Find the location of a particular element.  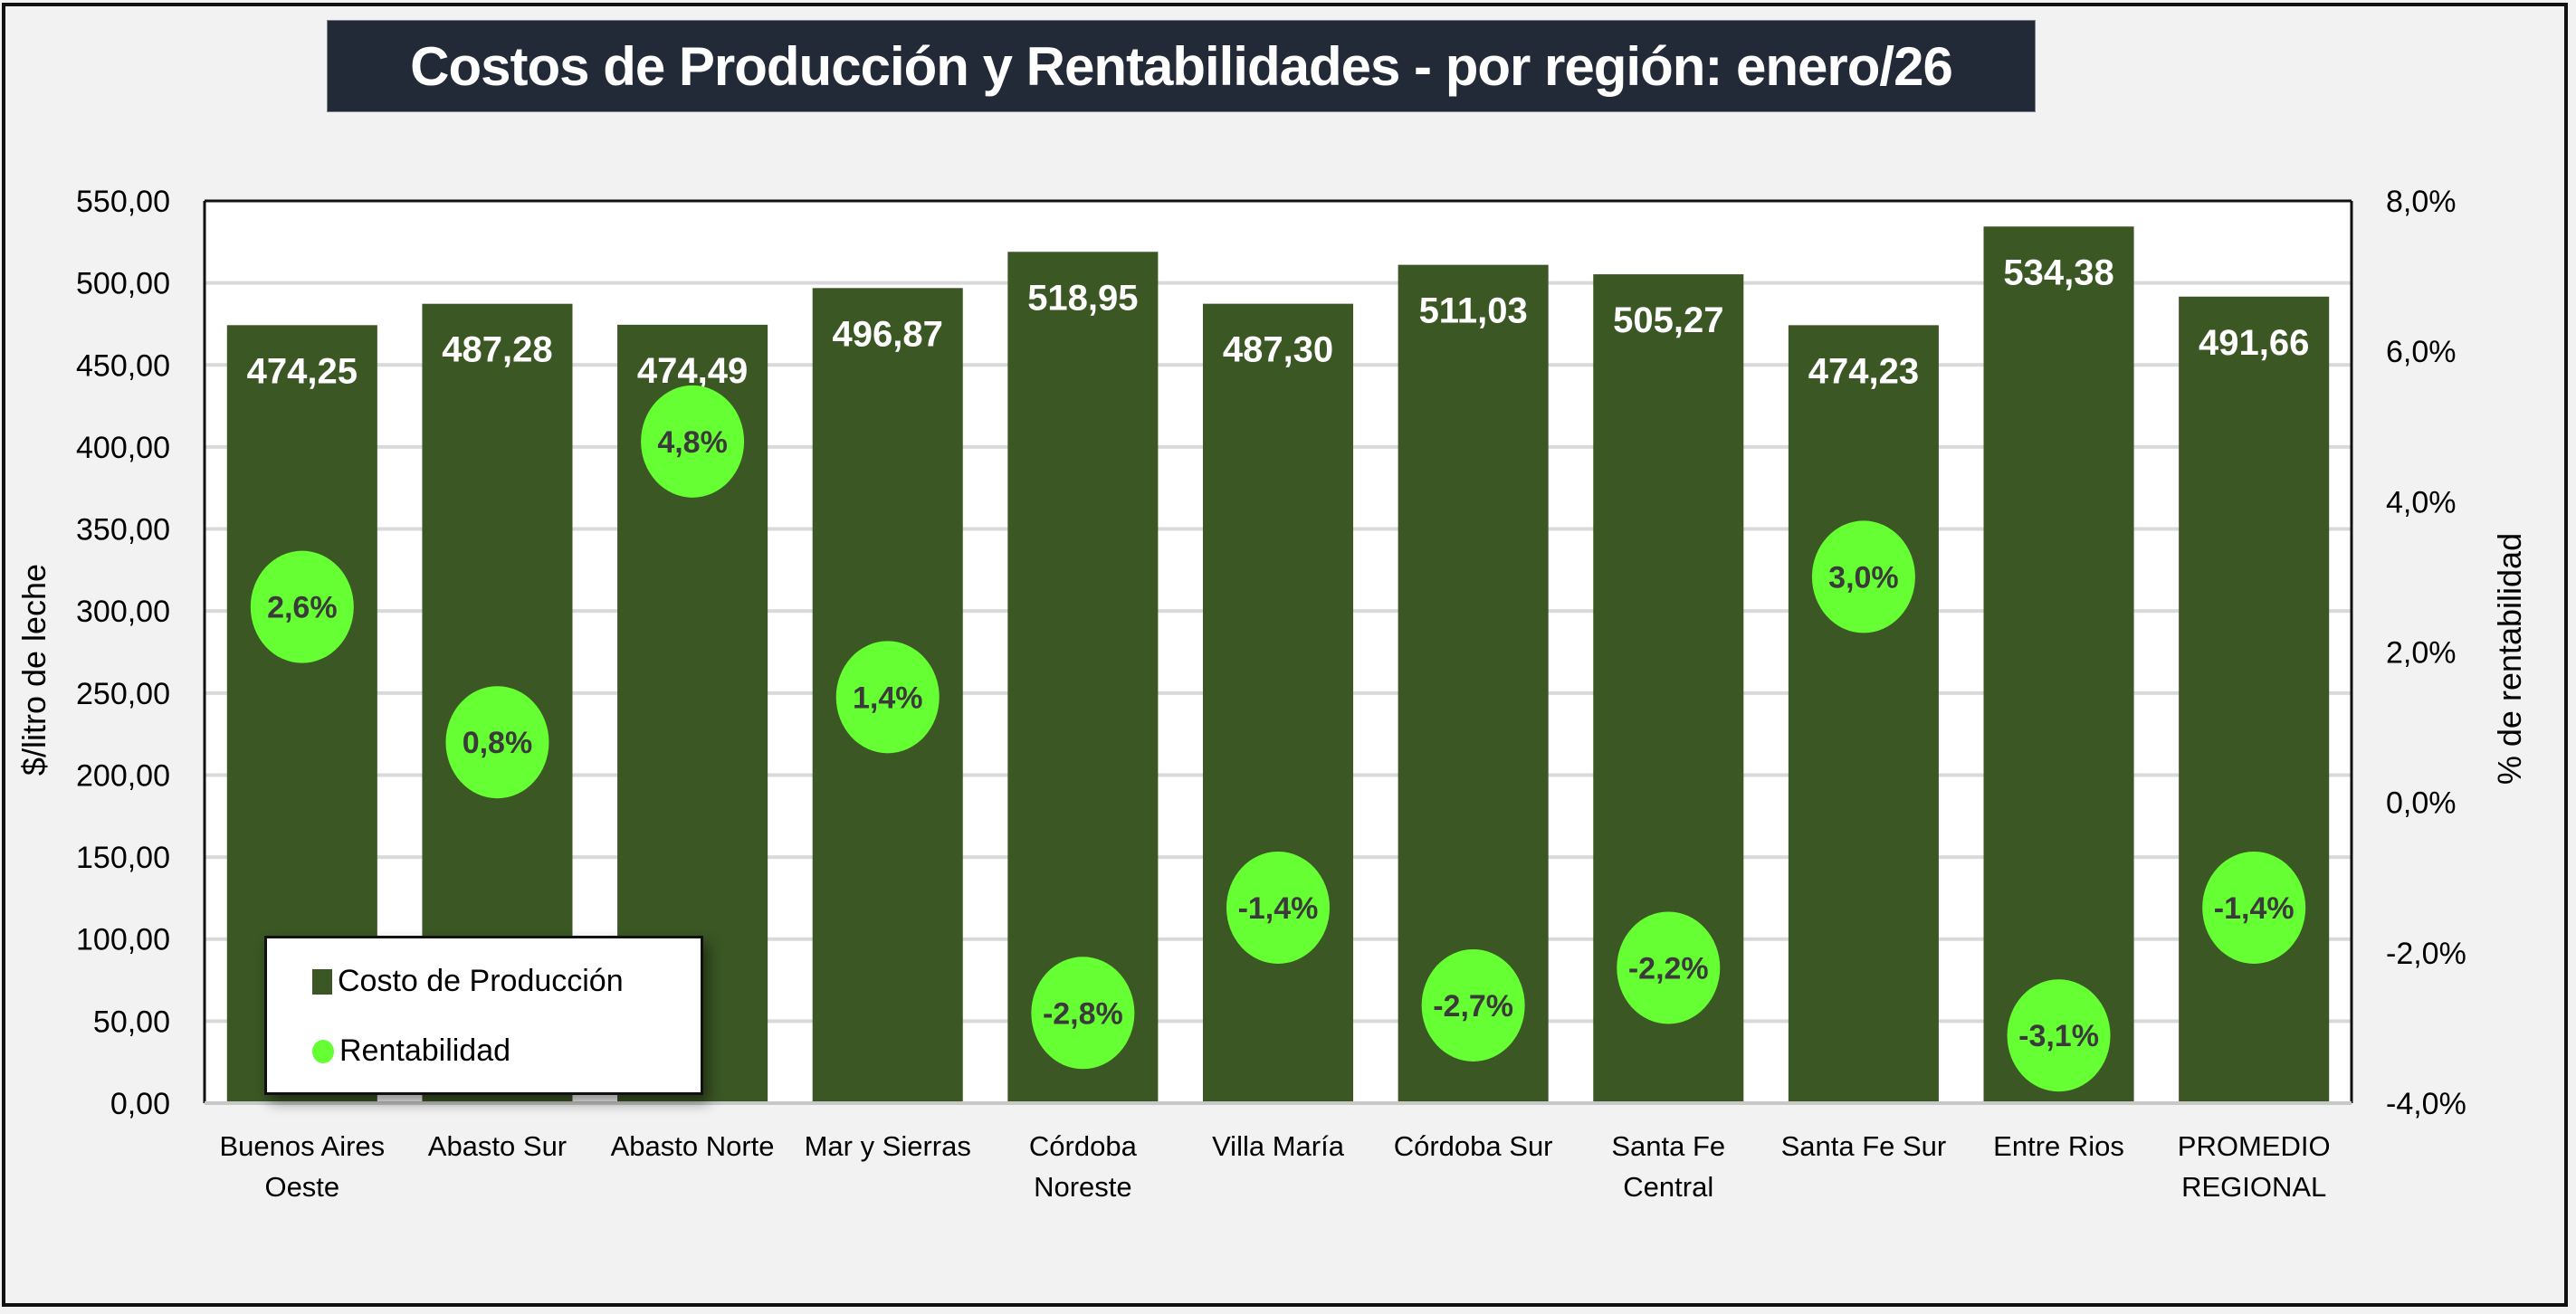

legend-label: Costo de Producción is located at coordinates (481, 981).